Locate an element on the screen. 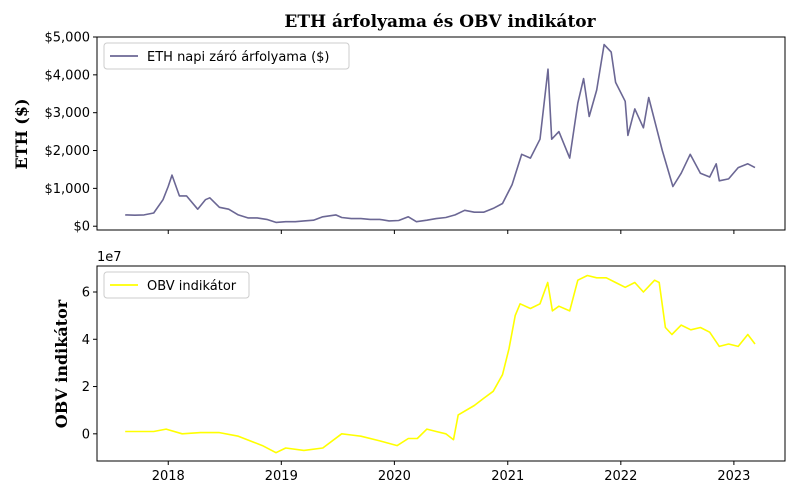 This screenshot has width=800, height=500. obv-legend: OBV indikátor is located at coordinates (176, 285).